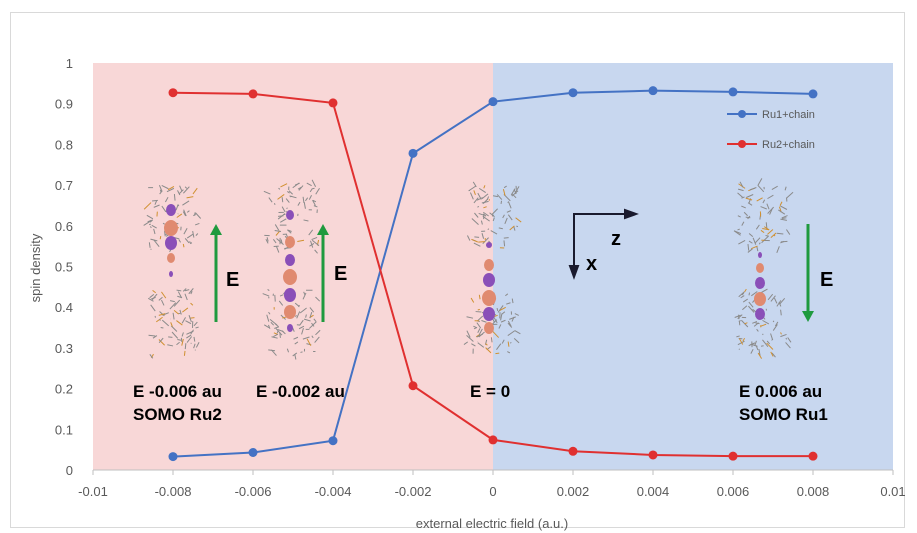  I want to click on y-tick-label: 0.9, so click(64, 104).